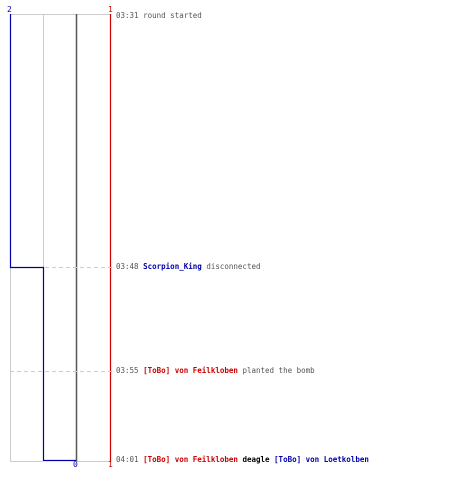  What do you see at coordinates (127, 370) in the screenshot?
I see `event-time: 03:55` at bounding box center [127, 370].